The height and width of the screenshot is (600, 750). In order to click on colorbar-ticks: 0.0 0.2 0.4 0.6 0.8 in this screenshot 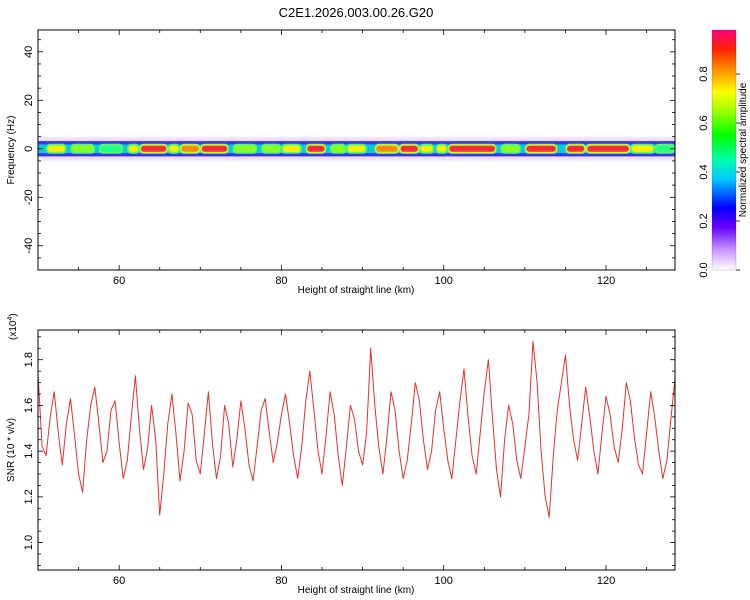, I will do `click(719, 172)`.